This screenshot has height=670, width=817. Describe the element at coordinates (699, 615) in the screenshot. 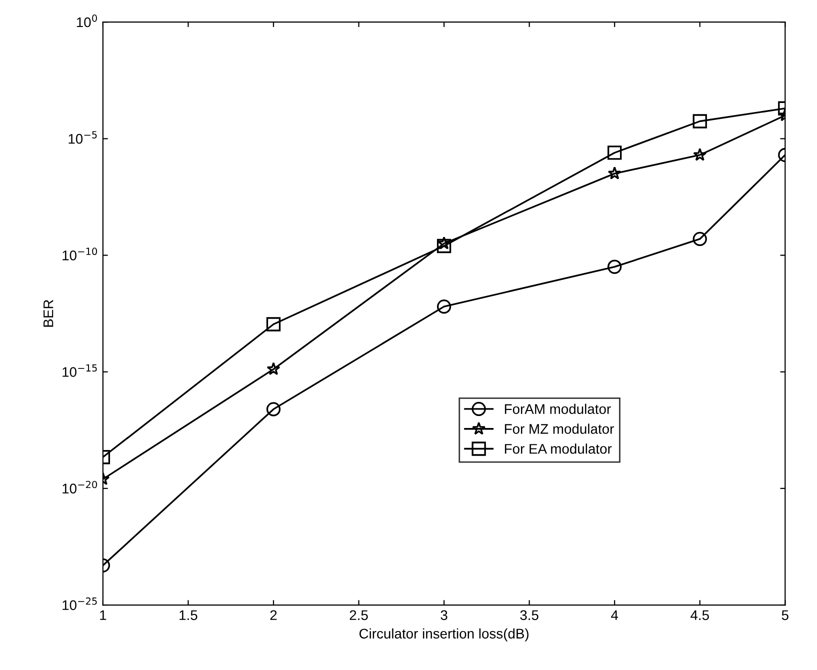

I see `x-tick-label: 4.5` at that location.